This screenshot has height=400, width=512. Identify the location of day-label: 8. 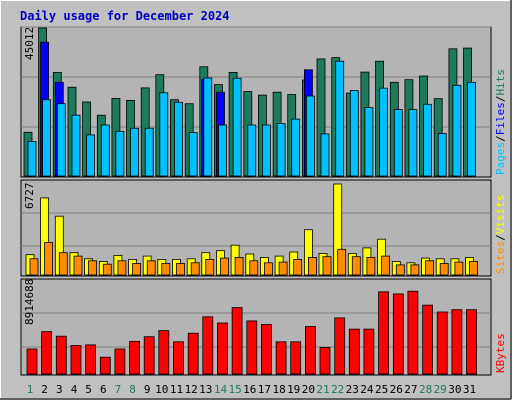
(132, 389).